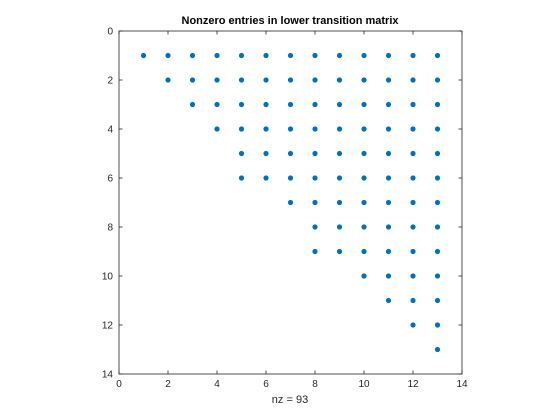 This screenshot has width=560, height=420. I want to click on x-tick-label: 12, so click(413, 384).